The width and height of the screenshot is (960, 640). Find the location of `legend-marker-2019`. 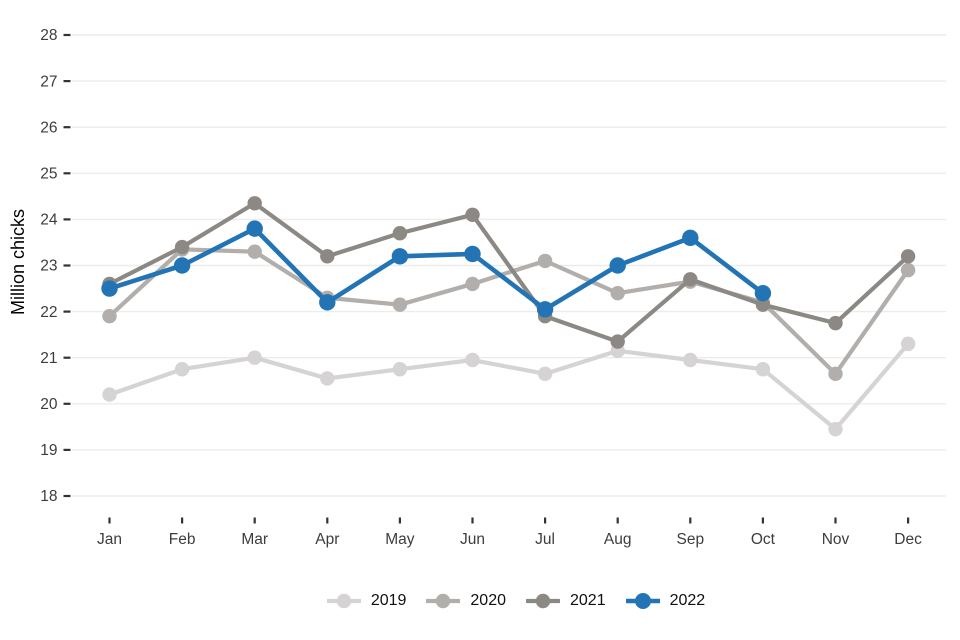

legend-marker-2019 is located at coordinates (343, 601).